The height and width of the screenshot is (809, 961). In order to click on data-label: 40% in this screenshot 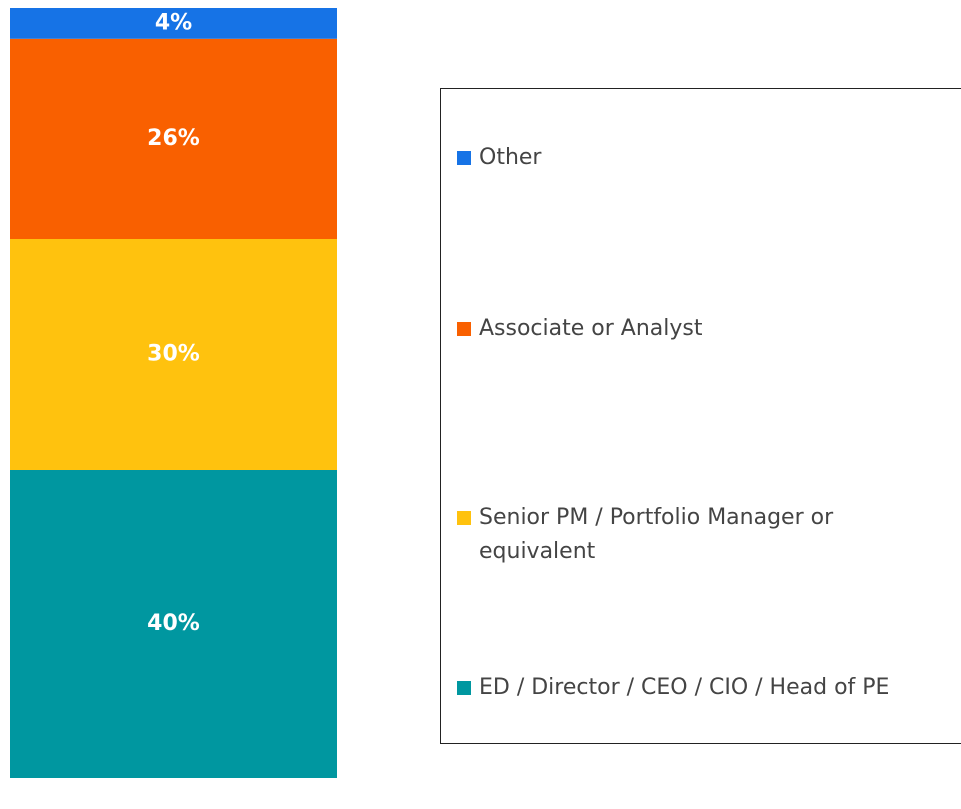, I will do `click(173, 623)`.